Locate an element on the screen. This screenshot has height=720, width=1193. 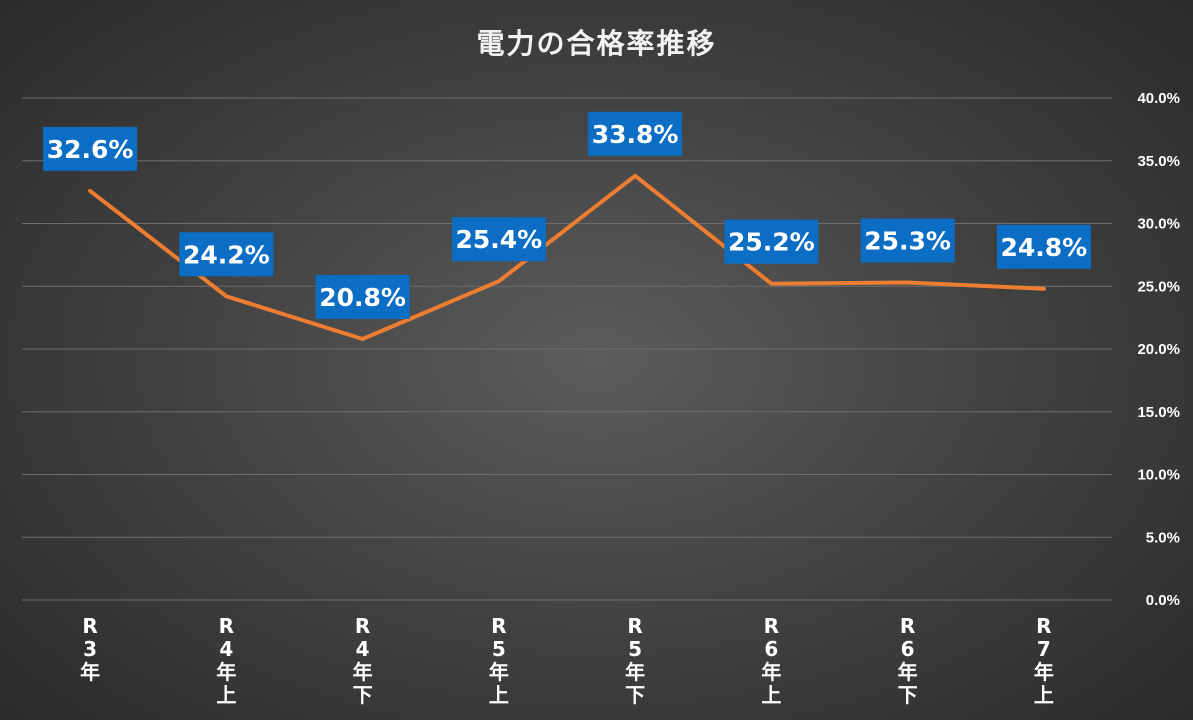
x-tick-char: 7 is located at coordinates (1044, 649).